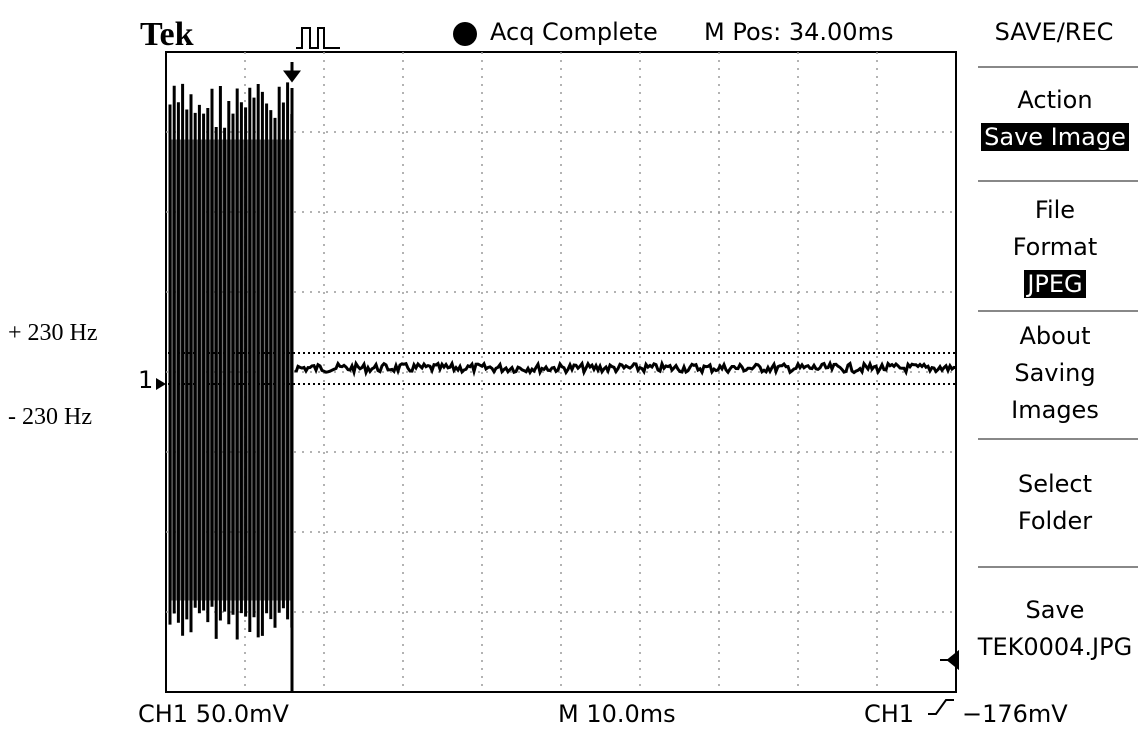  What do you see at coordinates (574, 32) in the screenshot?
I see `acquisition-status: Acq Complete` at bounding box center [574, 32].